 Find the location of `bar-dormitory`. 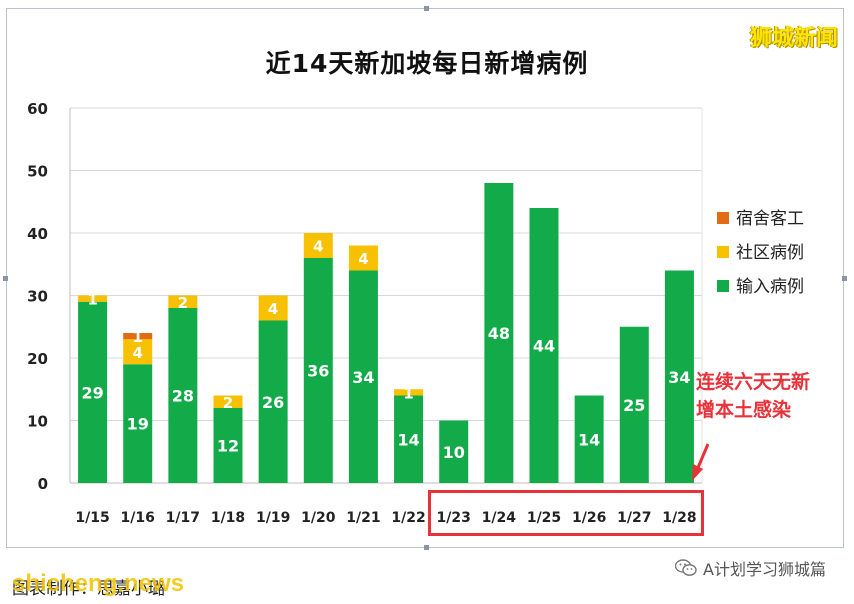

bar-dormitory is located at coordinates (138, 336).